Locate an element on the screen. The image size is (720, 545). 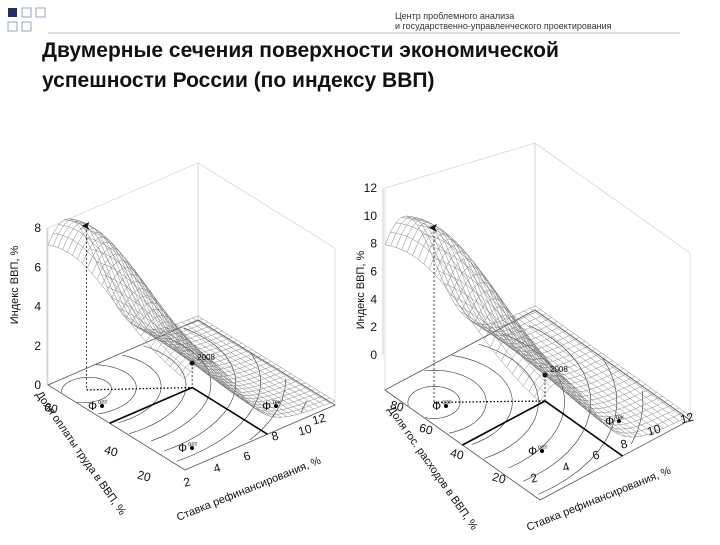
z-axis-label: Индекс ВВП, % is located at coordinates (15, 285).